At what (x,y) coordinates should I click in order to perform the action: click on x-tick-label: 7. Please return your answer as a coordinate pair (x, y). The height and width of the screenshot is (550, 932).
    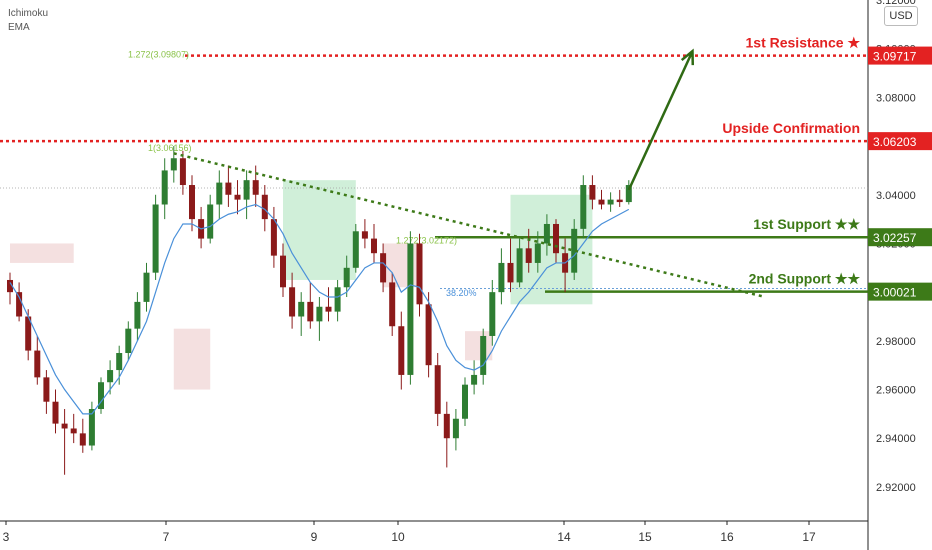
    Looking at the image, I should click on (166, 537).